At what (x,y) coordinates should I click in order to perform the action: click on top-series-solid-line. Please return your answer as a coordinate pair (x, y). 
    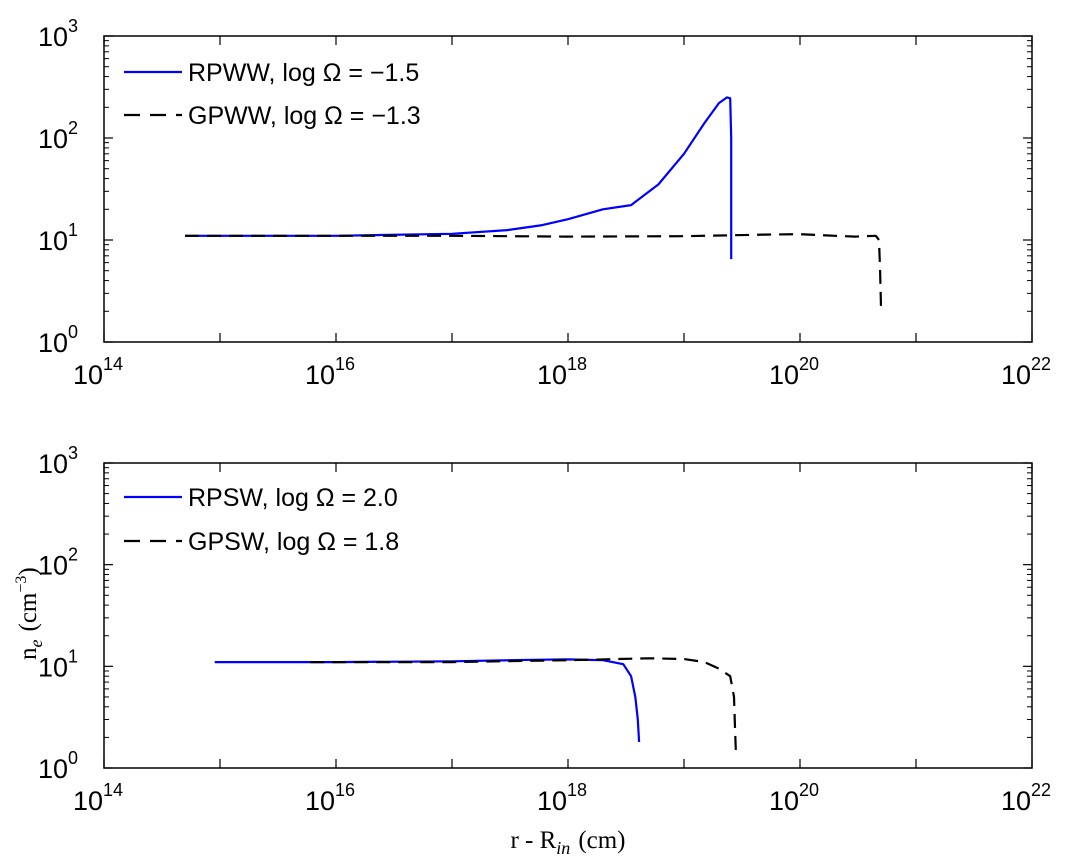
    Looking at the image, I should click on (459, 178).